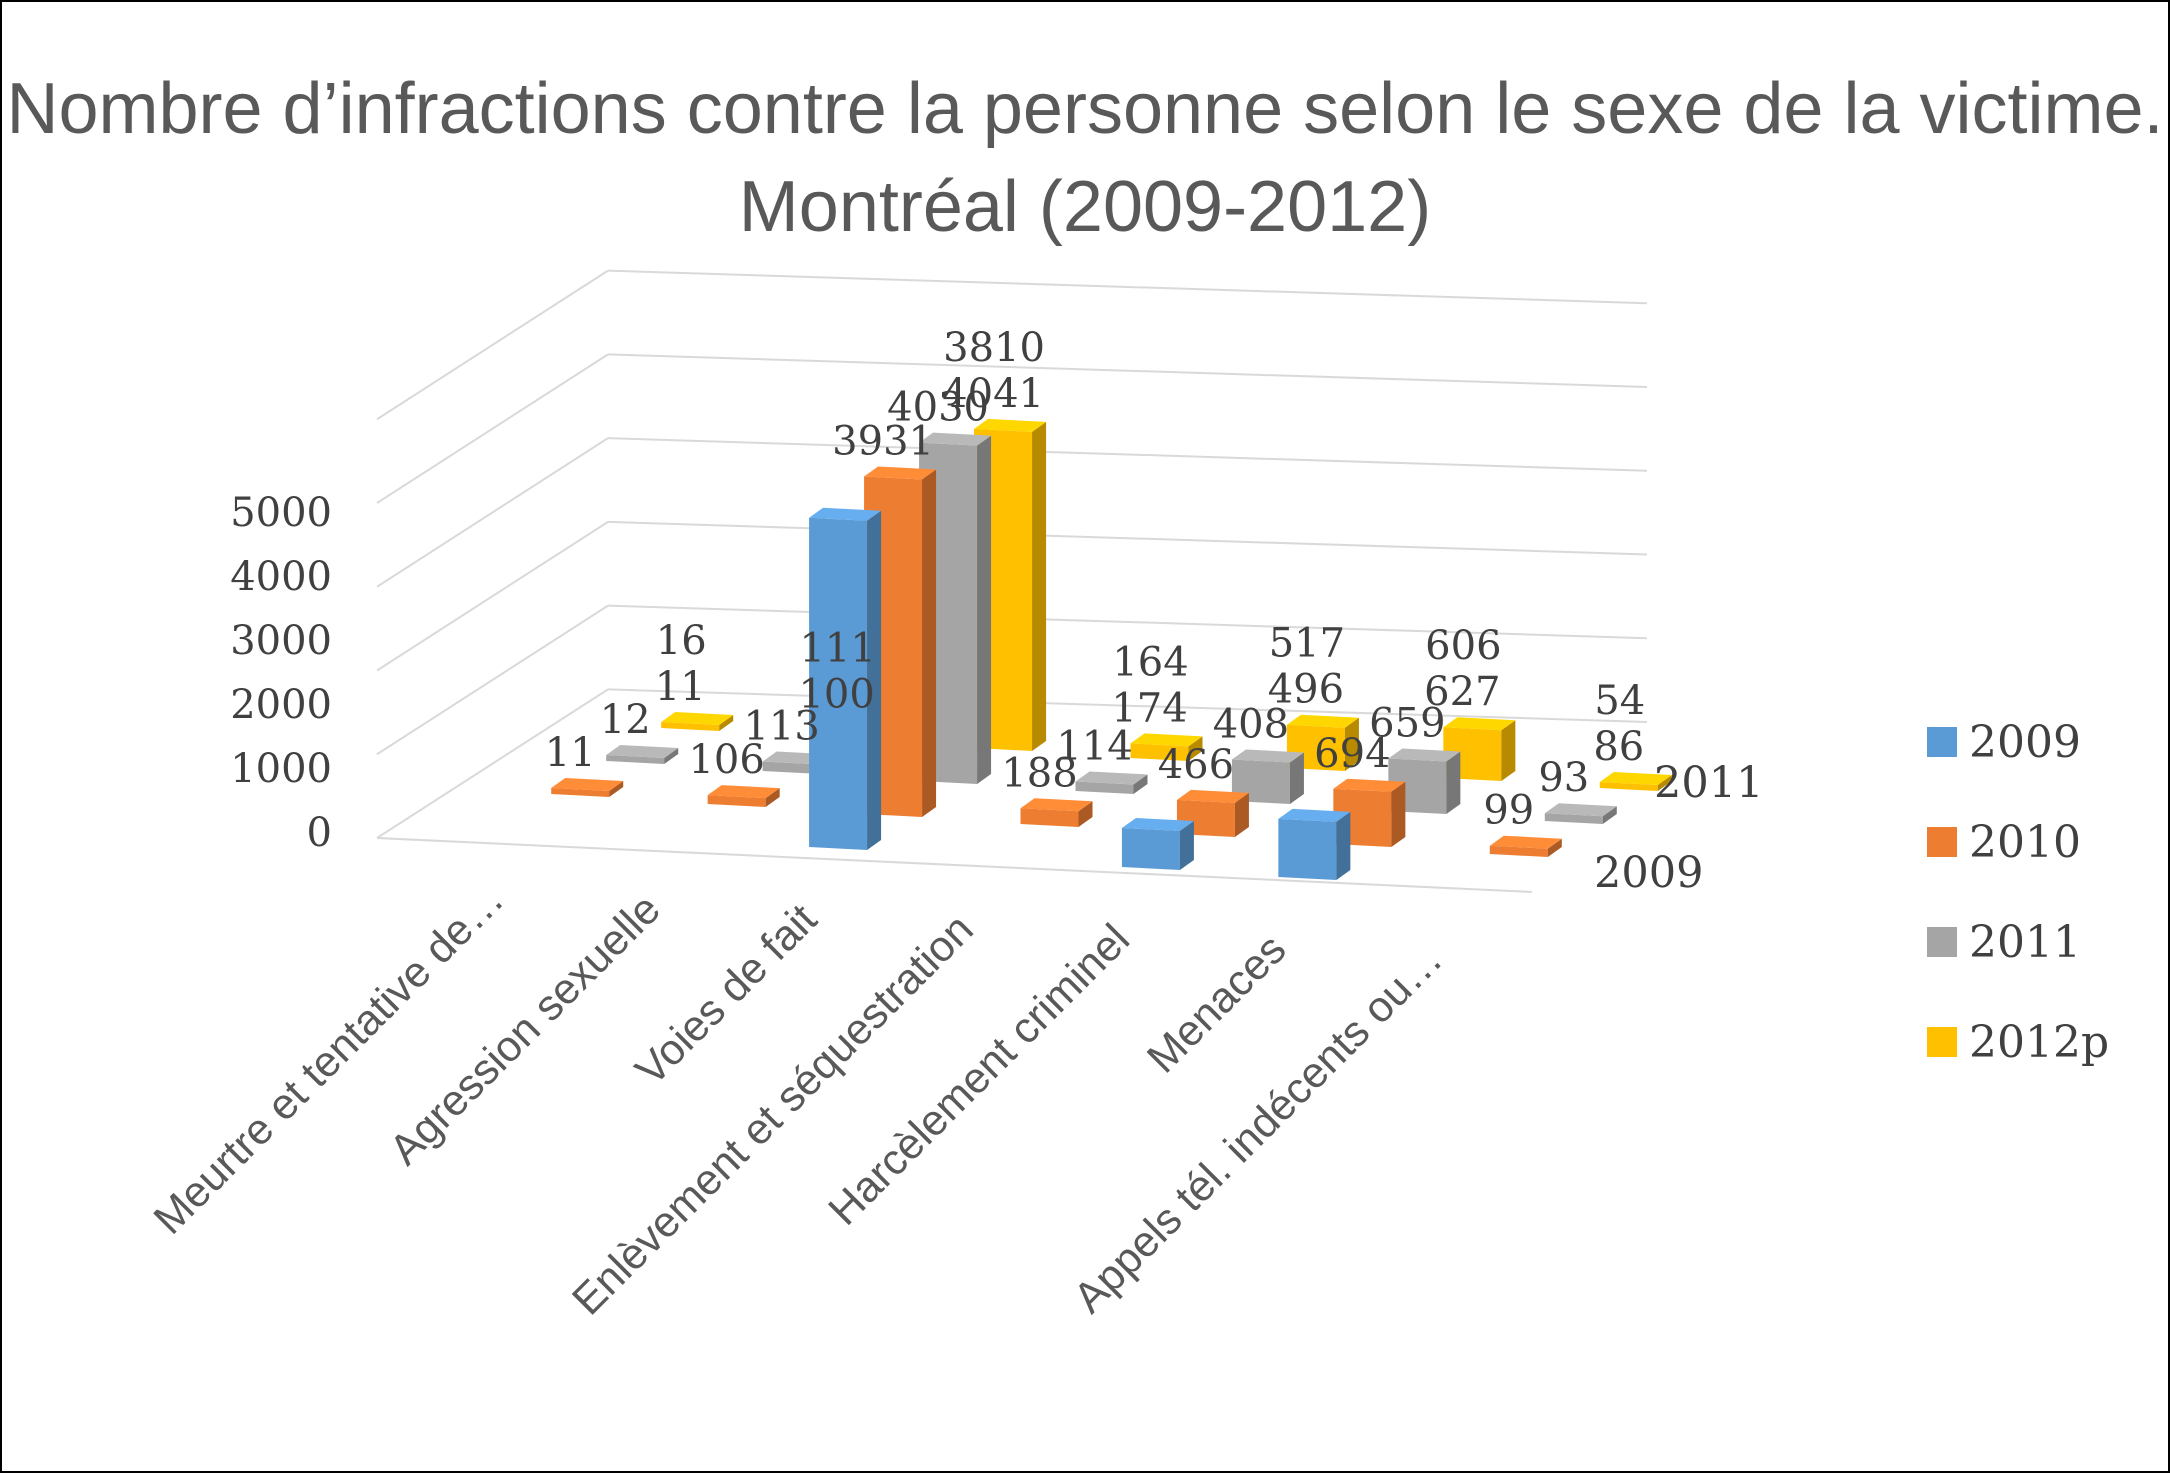 The image size is (2170, 1473). Describe the element at coordinates (2039, 1042) in the screenshot. I see `legend-label-2012p: 2012p` at that location.